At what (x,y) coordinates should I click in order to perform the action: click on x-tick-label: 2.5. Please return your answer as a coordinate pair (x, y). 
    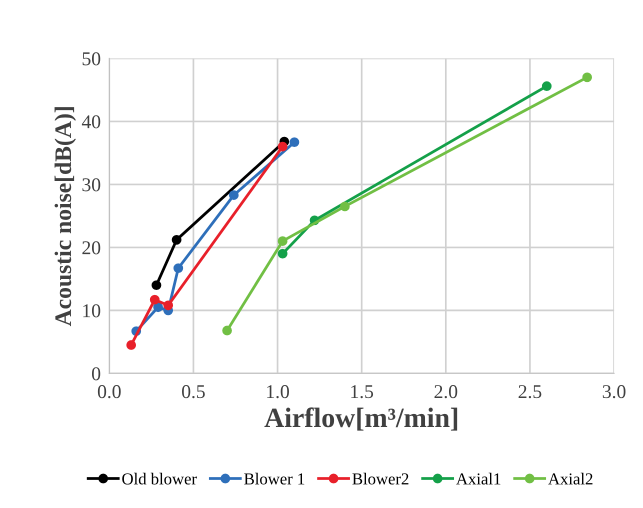
    Looking at the image, I should click on (530, 391).